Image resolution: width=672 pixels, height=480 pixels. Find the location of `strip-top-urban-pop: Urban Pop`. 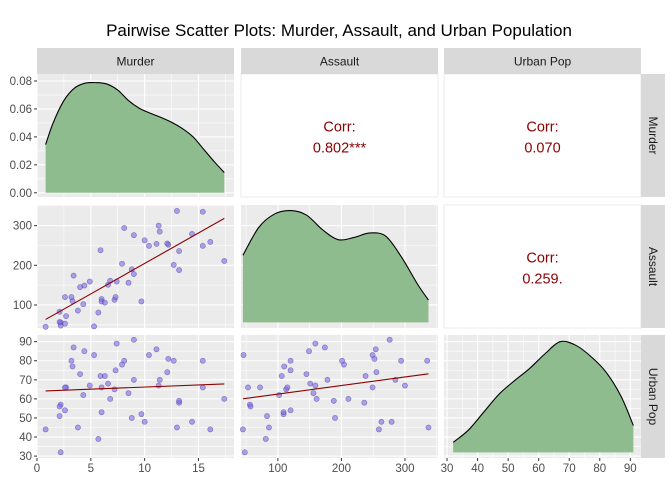

strip-top-urban-pop: Urban Pop is located at coordinates (542, 61).